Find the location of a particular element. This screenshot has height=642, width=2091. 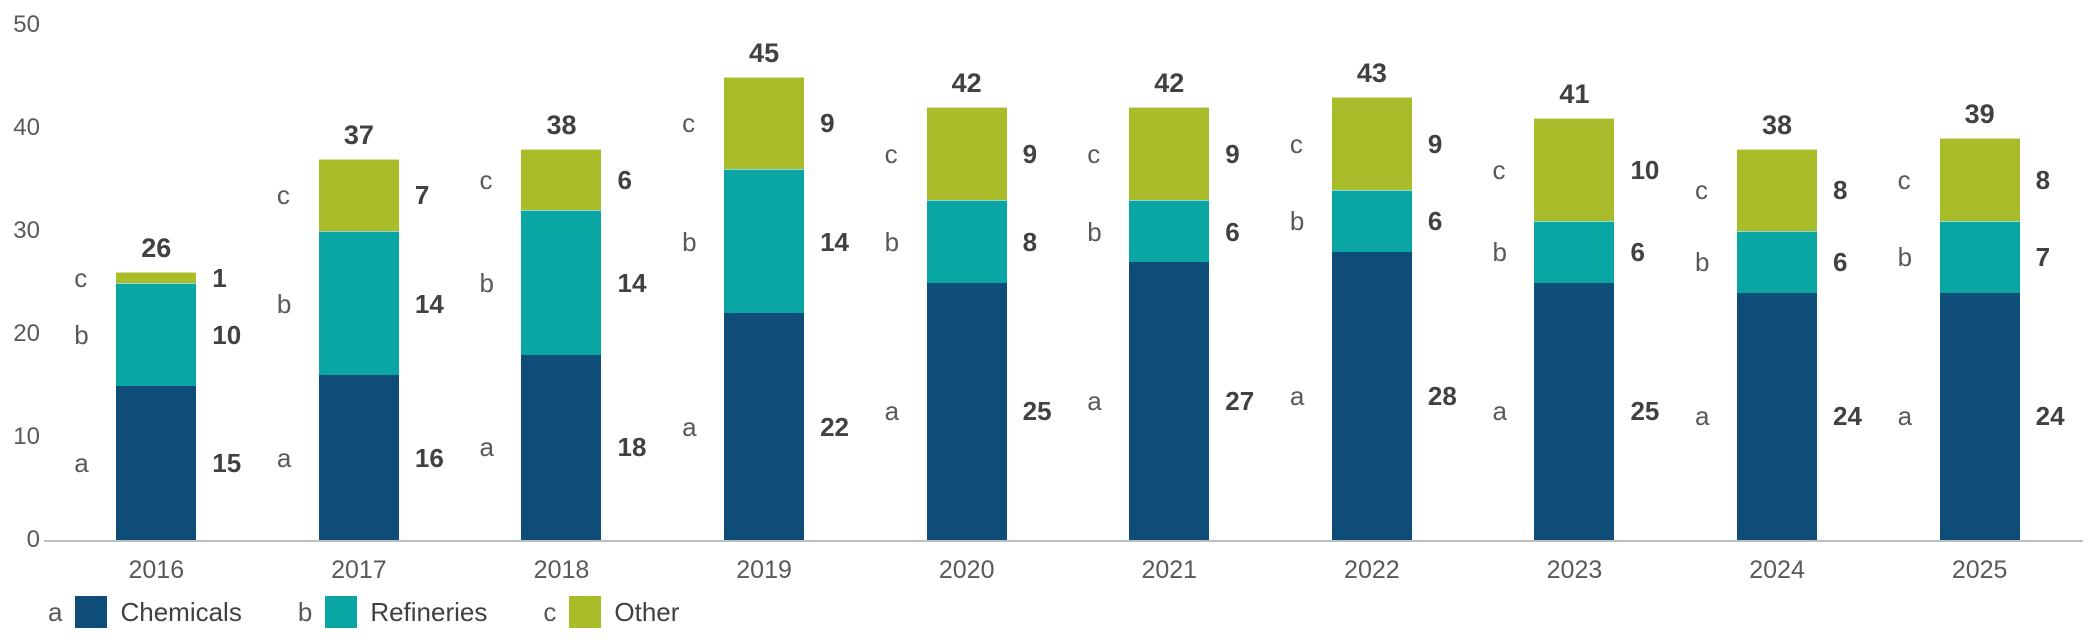

bar-segment-chemicals: a 15 is located at coordinates (157, 462).